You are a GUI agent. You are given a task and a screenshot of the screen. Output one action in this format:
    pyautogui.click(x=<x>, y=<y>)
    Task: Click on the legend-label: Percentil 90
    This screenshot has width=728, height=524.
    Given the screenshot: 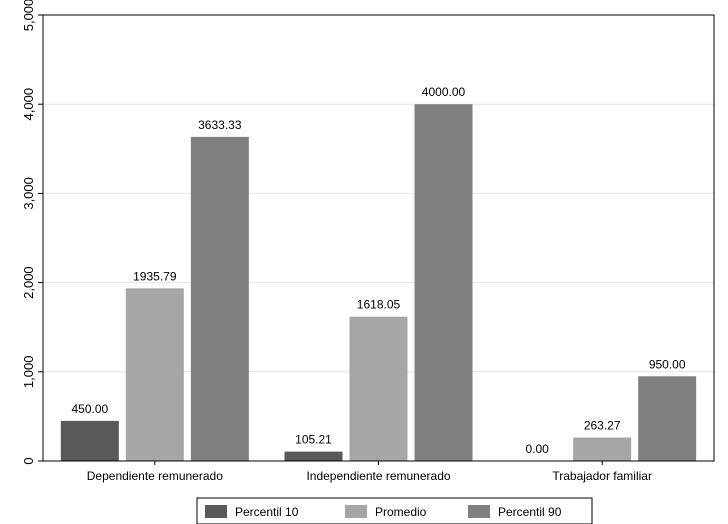 What is the action you would take?
    pyautogui.click(x=530, y=512)
    